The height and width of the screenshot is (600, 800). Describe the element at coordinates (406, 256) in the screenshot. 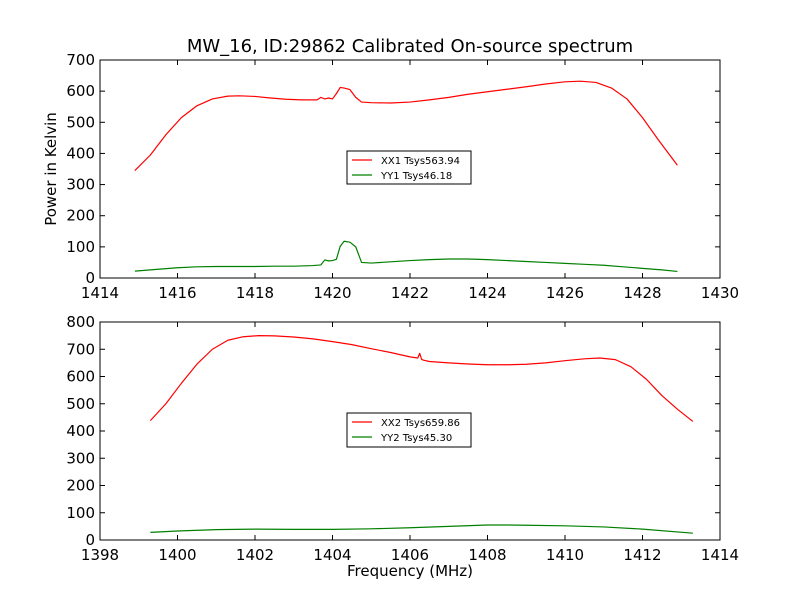

I see `series-line-yy1` at that location.